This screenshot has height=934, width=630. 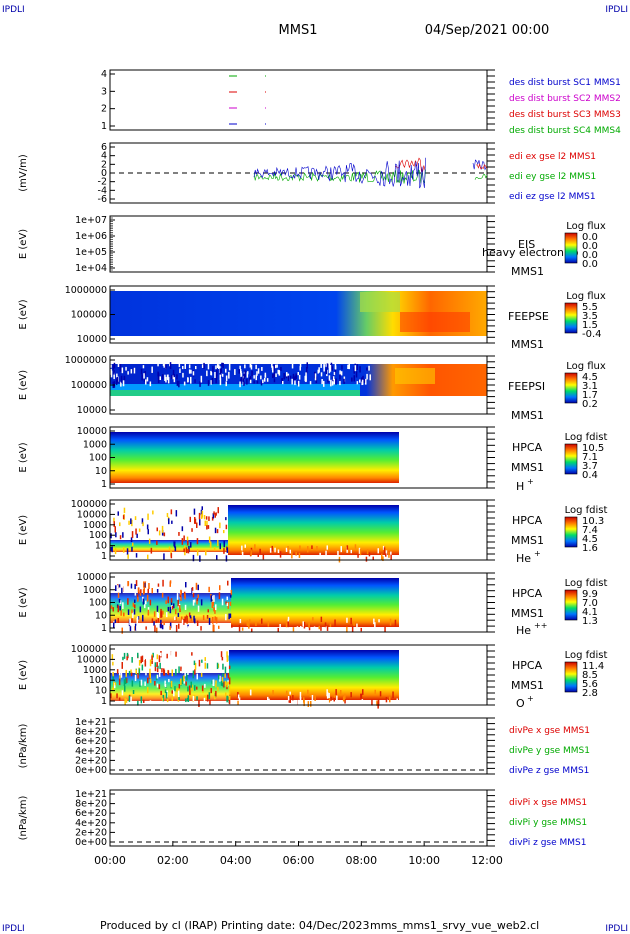 I want to click on colorbar-tick-label: 1.3, so click(x=590, y=621).